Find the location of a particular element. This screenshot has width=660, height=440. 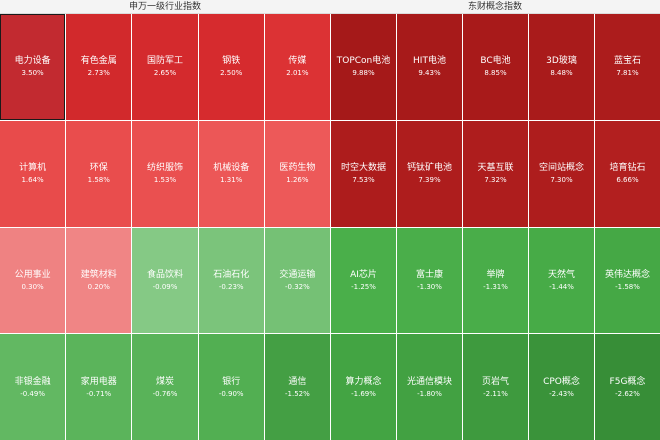

concept-tile: 富士康 -1.30% is located at coordinates (429, 280).